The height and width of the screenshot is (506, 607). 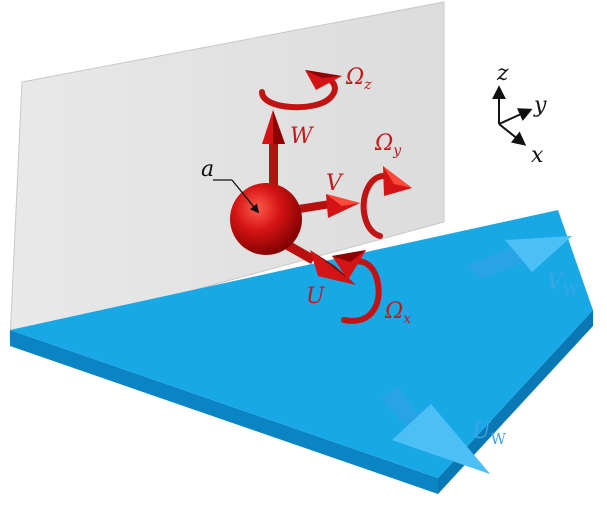 What do you see at coordinates (512, 115) in the screenshot?
I see `coordinate-axes-icon` at bounding box center [512, 115].